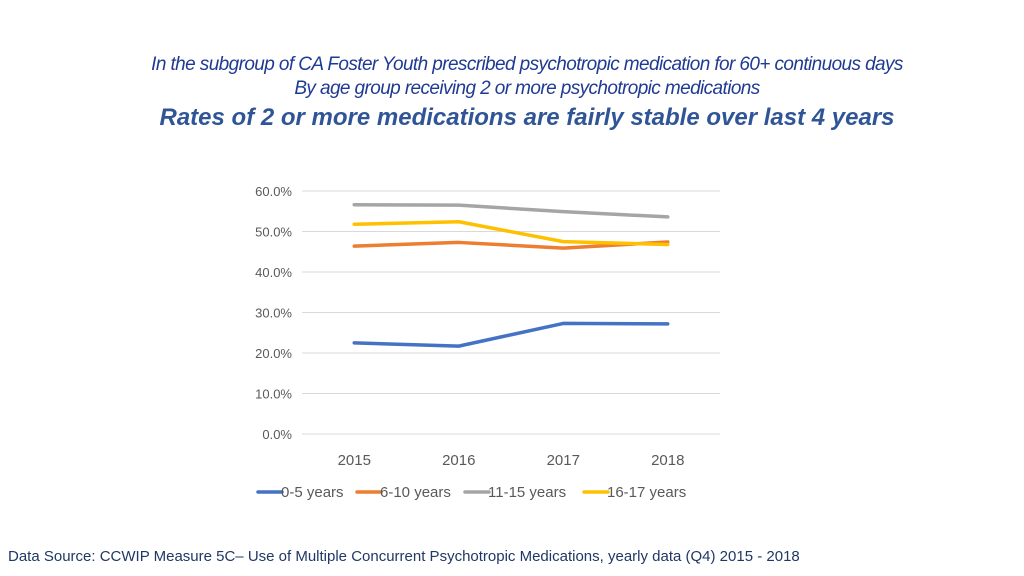 The width and height of the screenshot is (1024, 576). What do you see at coordinates (354, 460) in the screenshot?
I see `x-tick-label: 2015` at bounding box center [354, 460].